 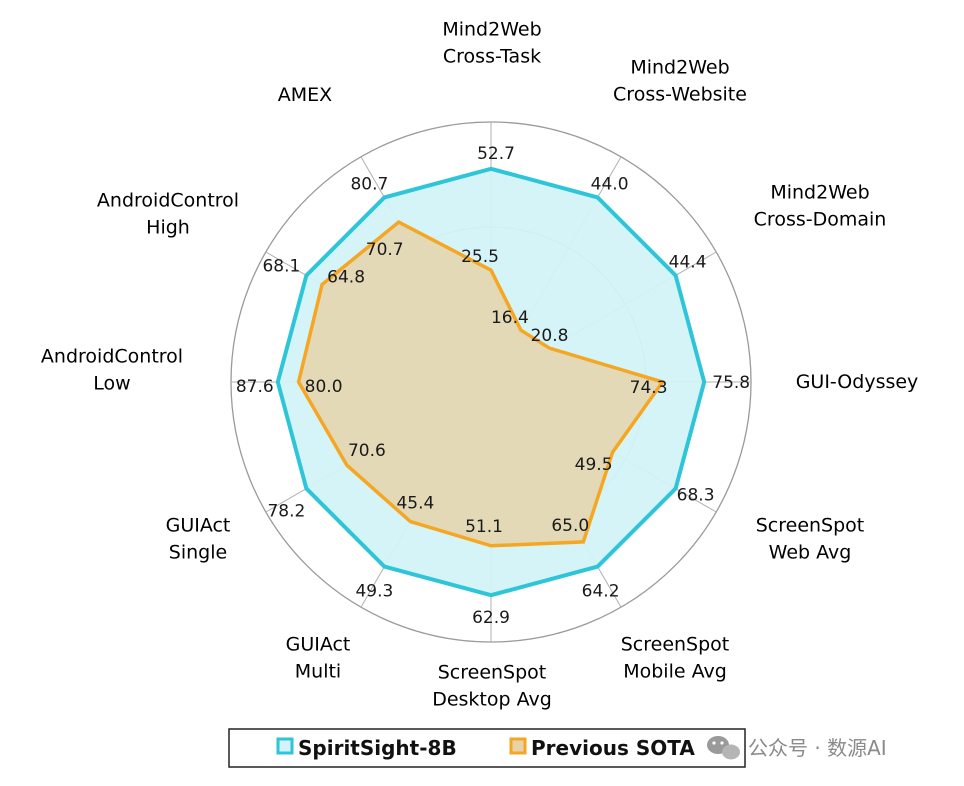 What do you see at coordinates (492, 57) in the screenshot?
I see `axis-label: Cross-Task` at bounding box center [492, 57].